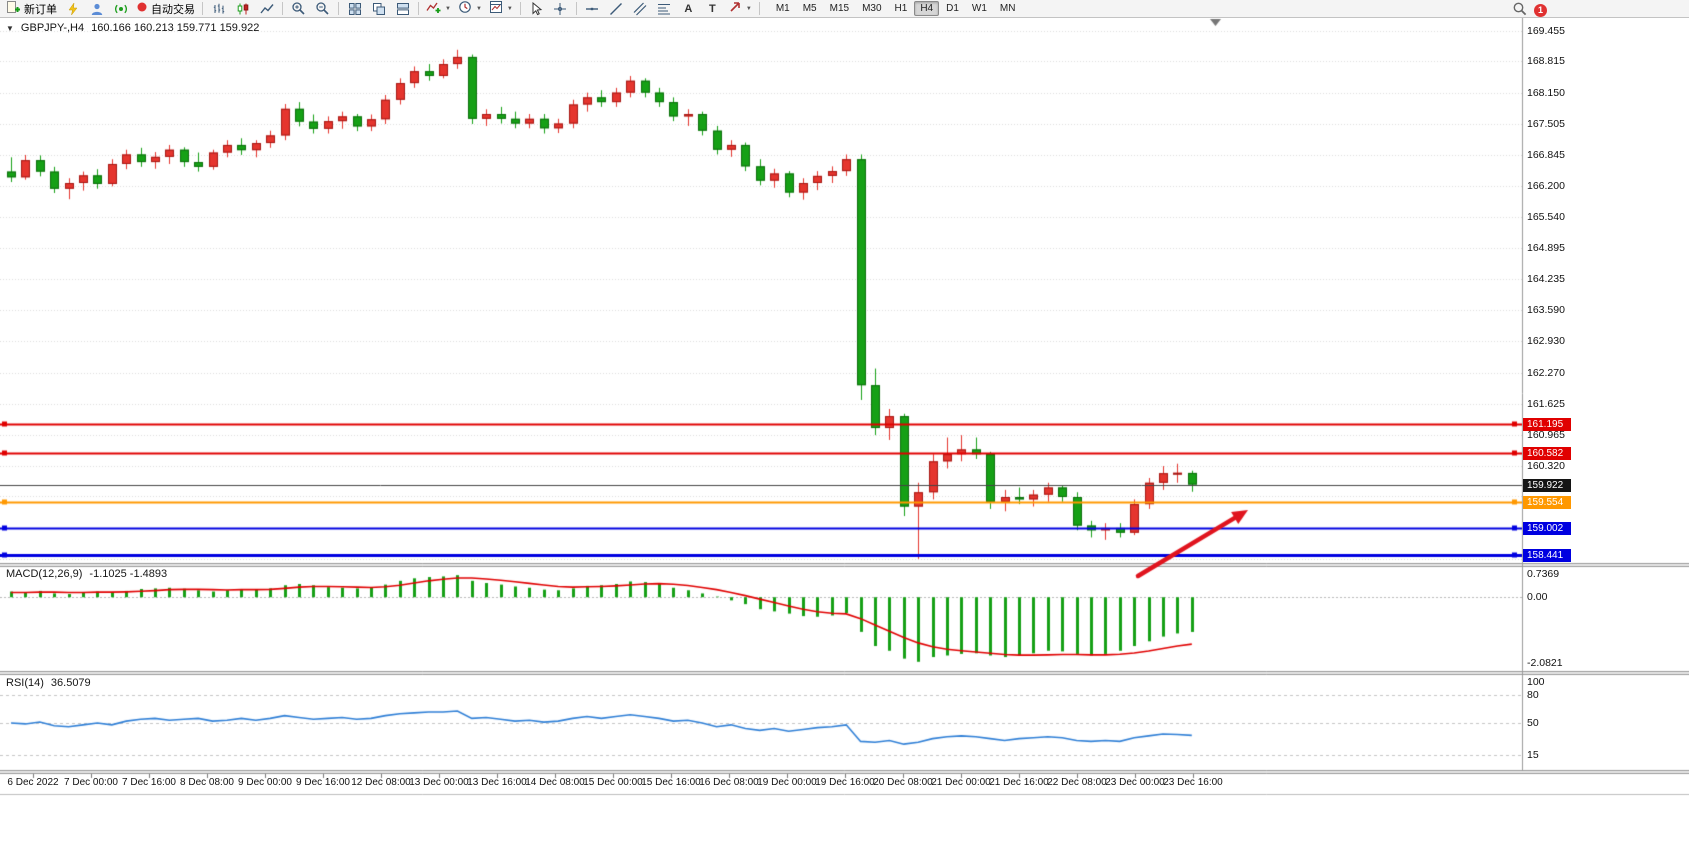  What do you see at coordinates (128, 574) in the screenshot?
I see `macd-values: -1.1025 -1.4893` at bounding box center [128, 574].